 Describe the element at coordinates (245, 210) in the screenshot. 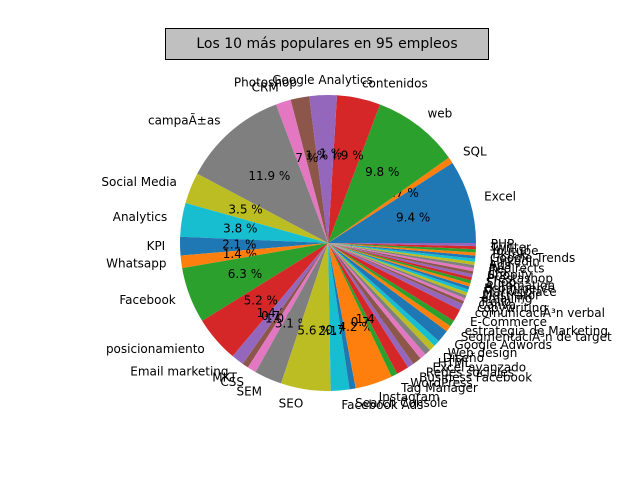

I see `slice-percent-label: 3.5 %` at that location.